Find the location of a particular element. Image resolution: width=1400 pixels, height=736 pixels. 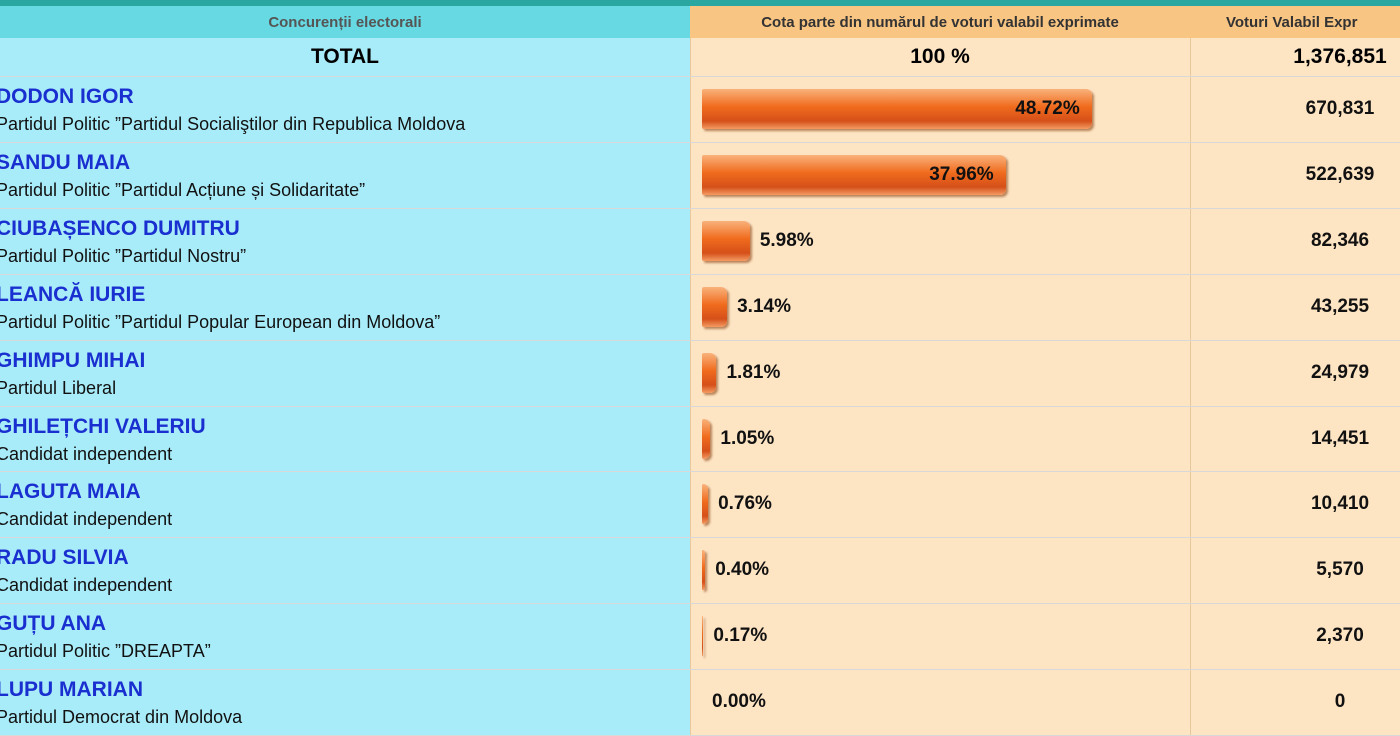

candidate-party: Partidul Democrat din Moldova is located at coordinates (121, 717).